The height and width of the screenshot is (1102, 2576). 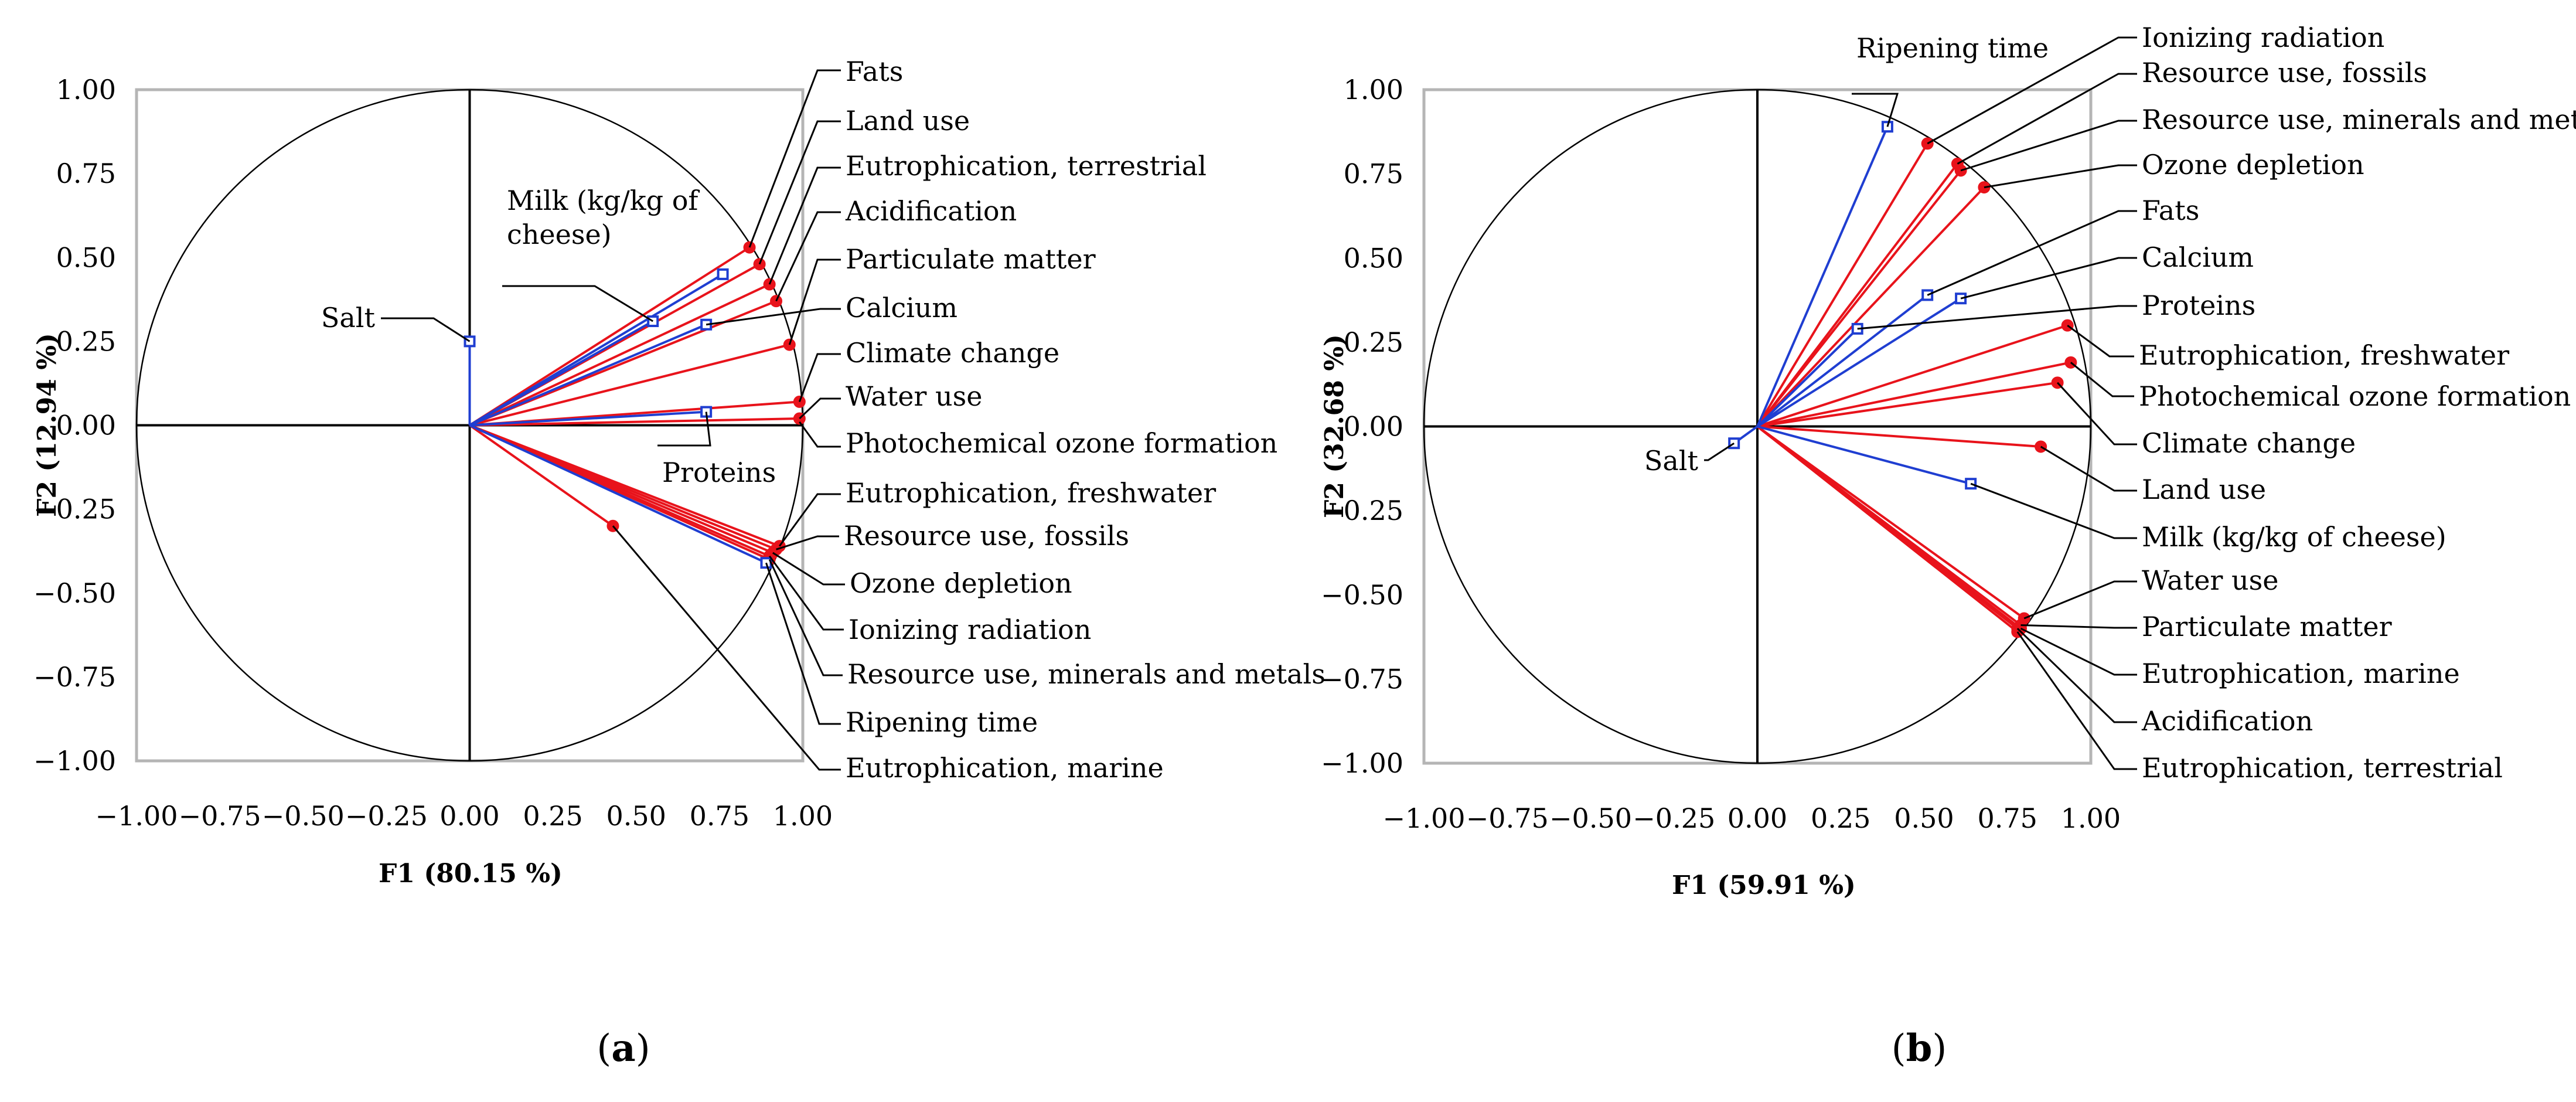 I want to click on y-tick-label: −1.00, so click(x=1362, y=763).